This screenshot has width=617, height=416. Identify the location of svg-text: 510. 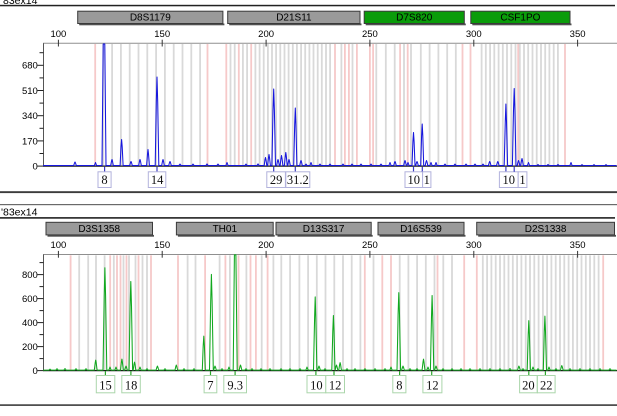
(30, 91).